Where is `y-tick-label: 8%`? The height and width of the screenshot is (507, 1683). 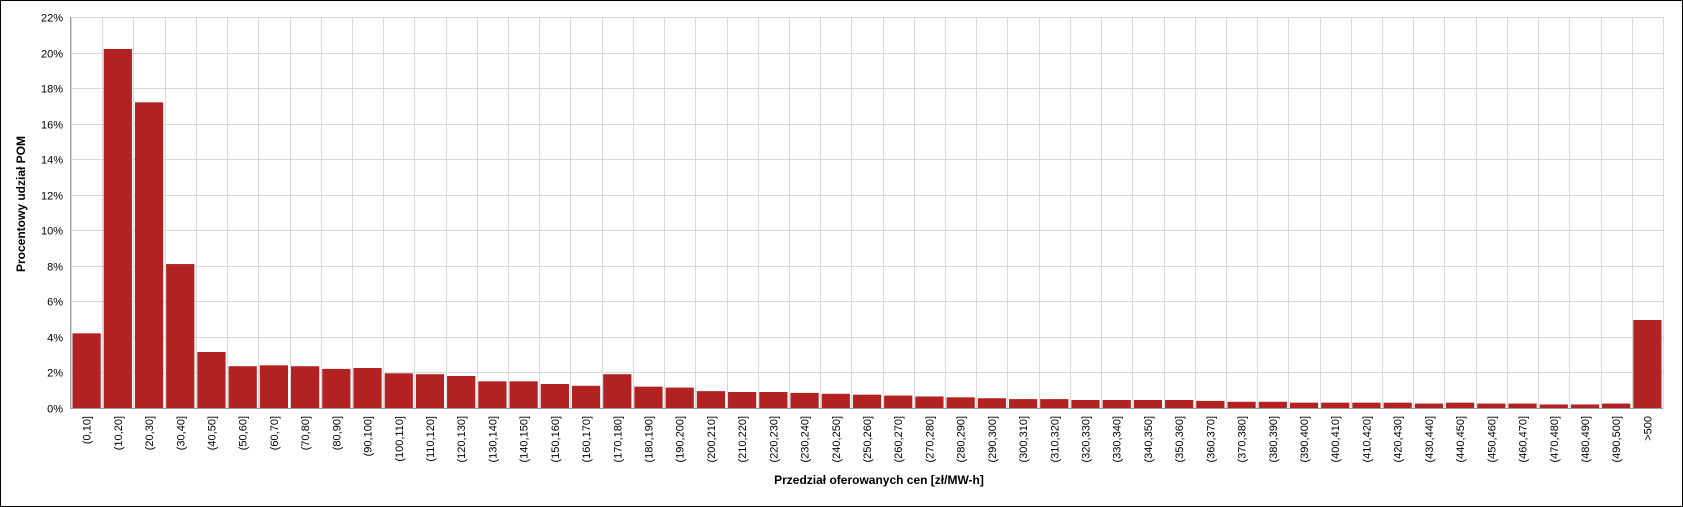
y-tick-label: 8% is located at coordinates (55, 268).